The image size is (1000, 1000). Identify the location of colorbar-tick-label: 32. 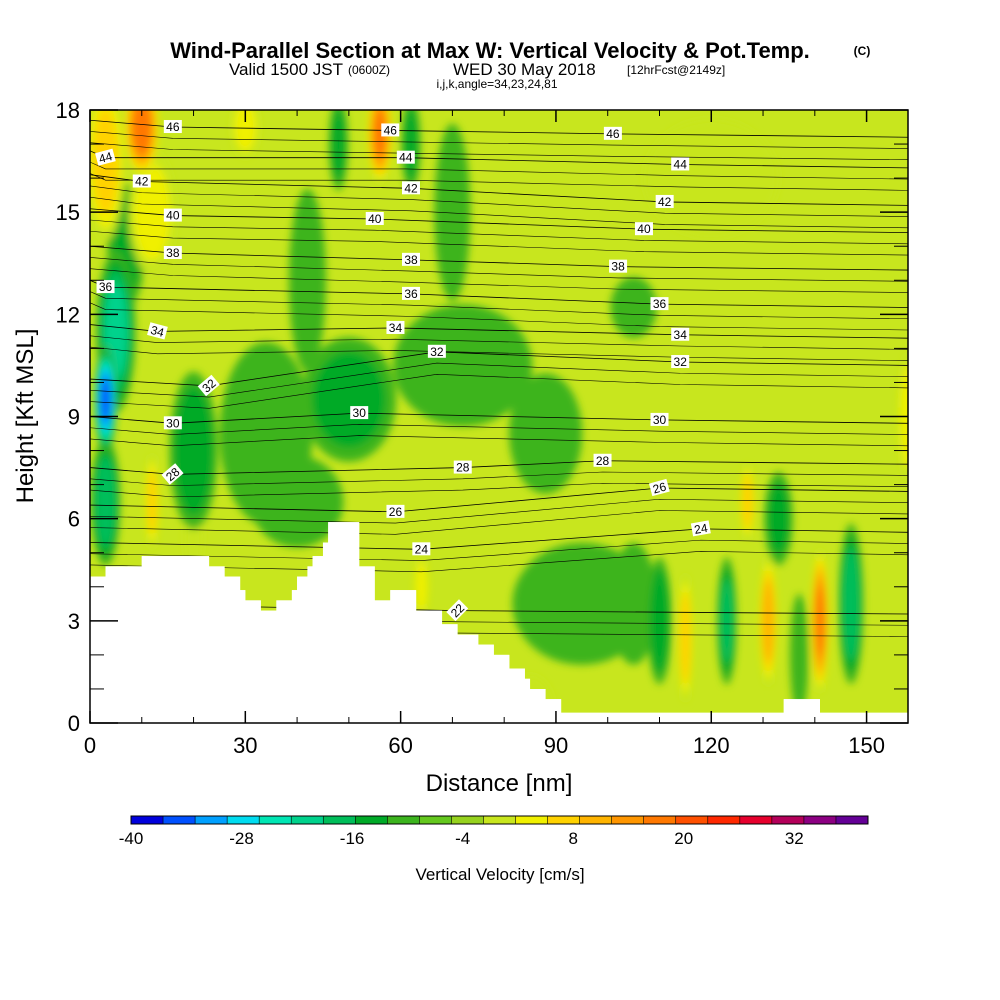
(794, 838).